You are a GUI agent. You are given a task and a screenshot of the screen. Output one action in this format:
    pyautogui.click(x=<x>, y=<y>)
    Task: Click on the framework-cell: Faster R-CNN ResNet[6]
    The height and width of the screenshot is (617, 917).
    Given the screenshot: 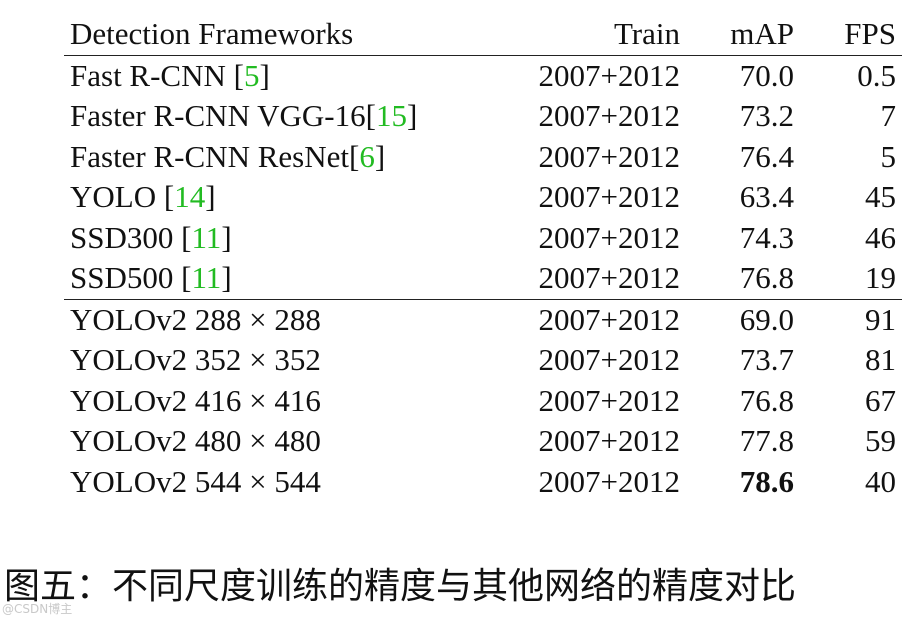 What is the action you would take?
    pyautogui.click(x=272, y=157)
    